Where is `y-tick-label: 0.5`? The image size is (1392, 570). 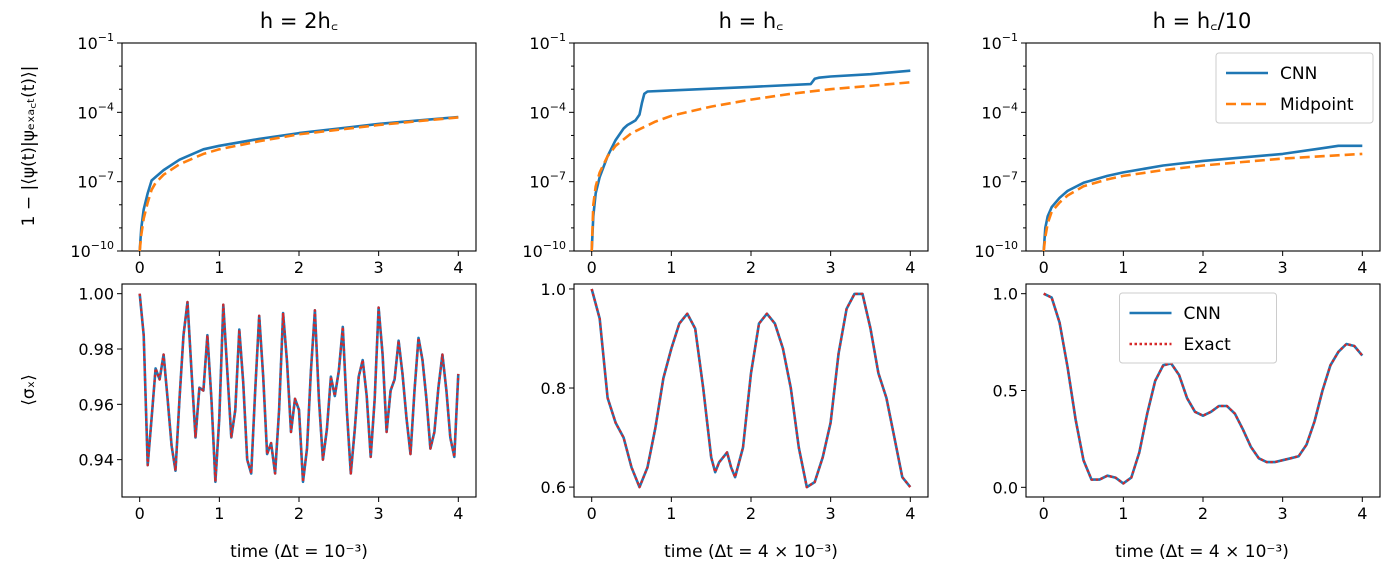
y-tick-label: 0.5 is located at coordinates (1005, 391).